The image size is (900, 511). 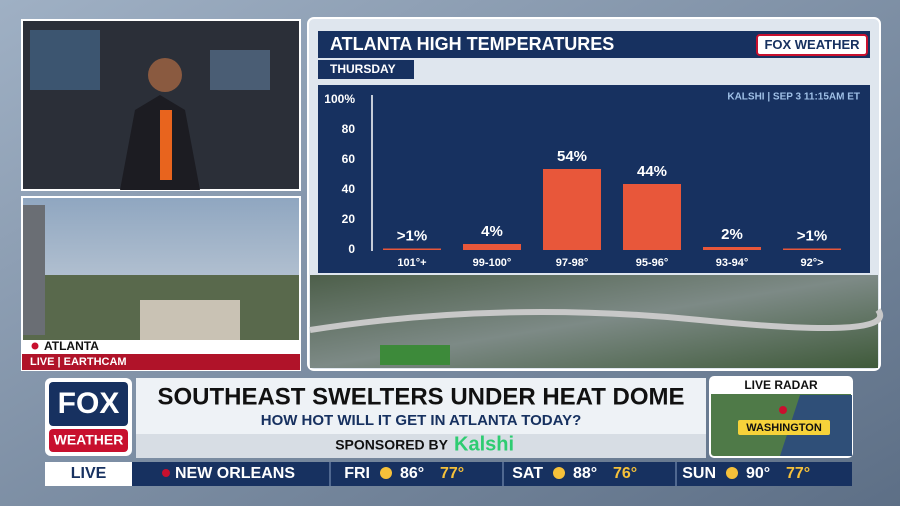 I want to click on ticker-bar, so click(x=448, y=474).